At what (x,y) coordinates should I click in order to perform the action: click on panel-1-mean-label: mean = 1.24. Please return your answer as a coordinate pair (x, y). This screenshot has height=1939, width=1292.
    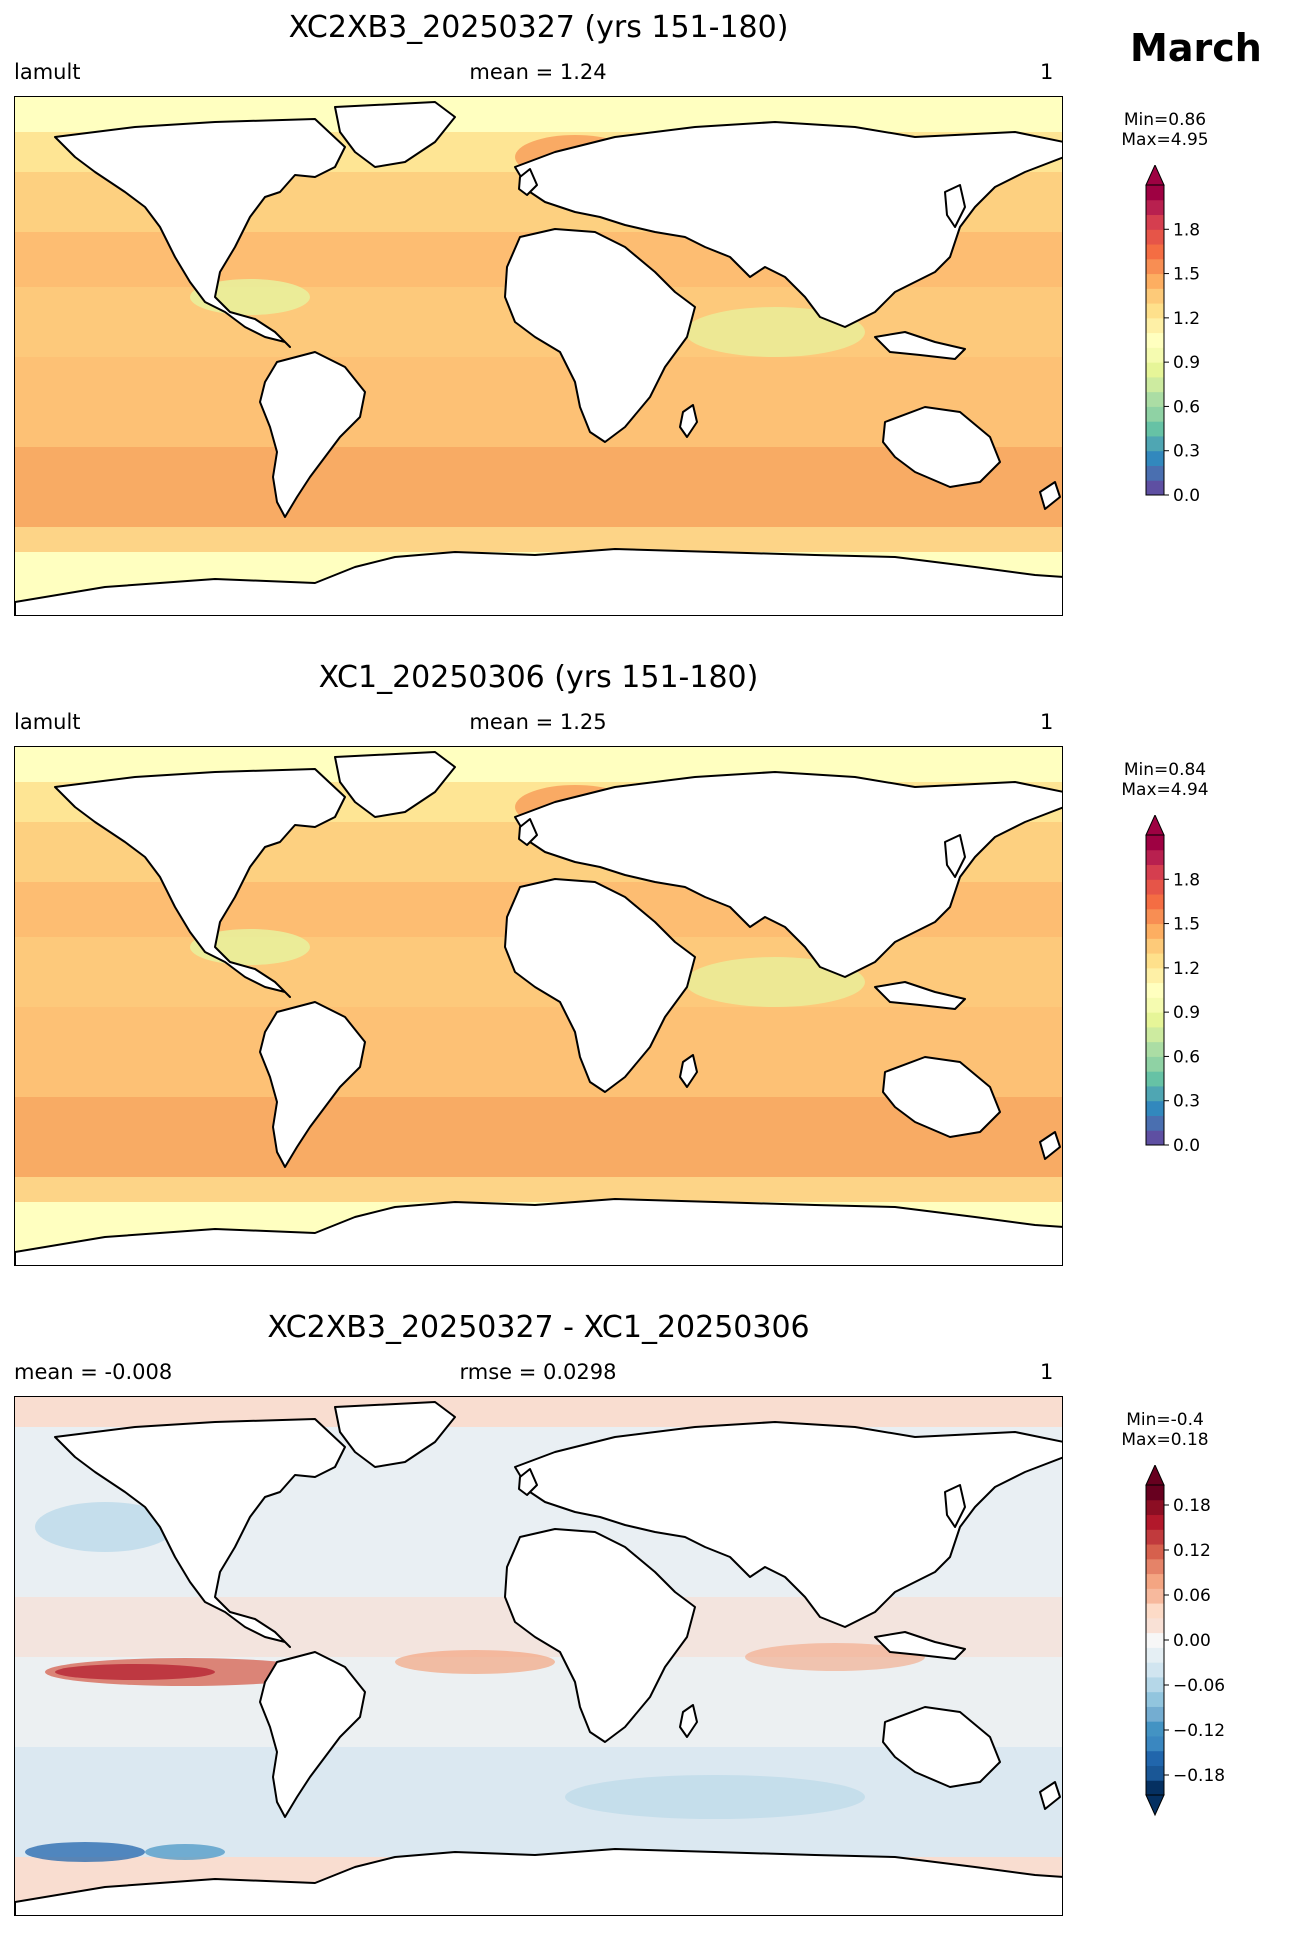
    Looking at the image, I should click on (538, 72).